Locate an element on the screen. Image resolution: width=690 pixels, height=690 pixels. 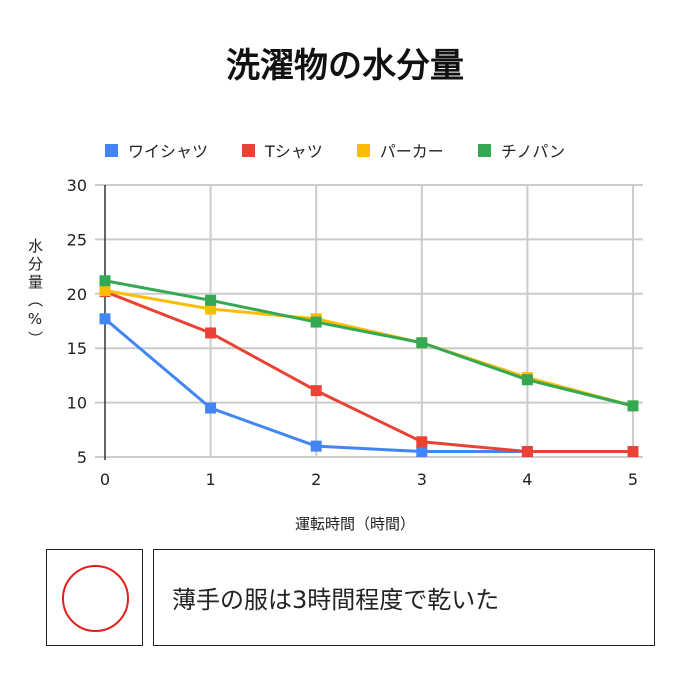
y-tick-label: 5 is located at coordinates (82, 457).